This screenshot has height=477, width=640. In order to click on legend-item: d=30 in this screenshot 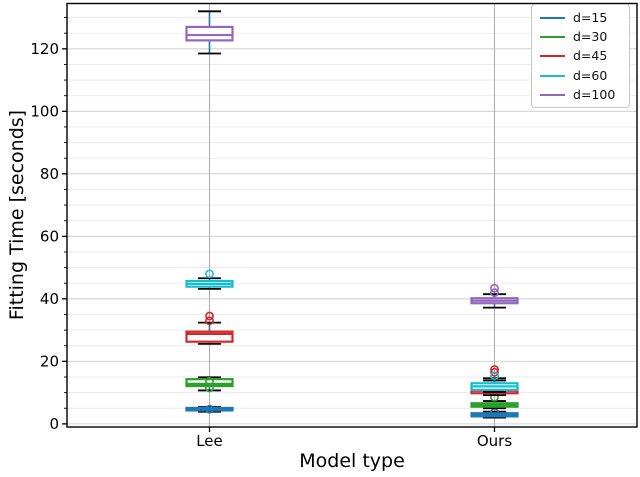, I will do `click(580, 37)`.